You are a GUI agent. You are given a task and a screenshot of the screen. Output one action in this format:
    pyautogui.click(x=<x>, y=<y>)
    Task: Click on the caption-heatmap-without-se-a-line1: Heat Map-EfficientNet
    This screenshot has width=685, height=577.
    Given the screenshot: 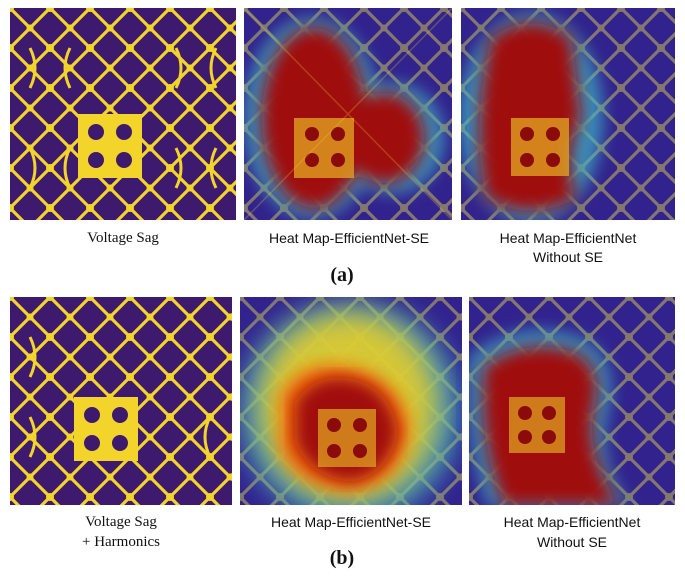 What is the action you would take?
    pyautogui.click(x=568, y=238)
    